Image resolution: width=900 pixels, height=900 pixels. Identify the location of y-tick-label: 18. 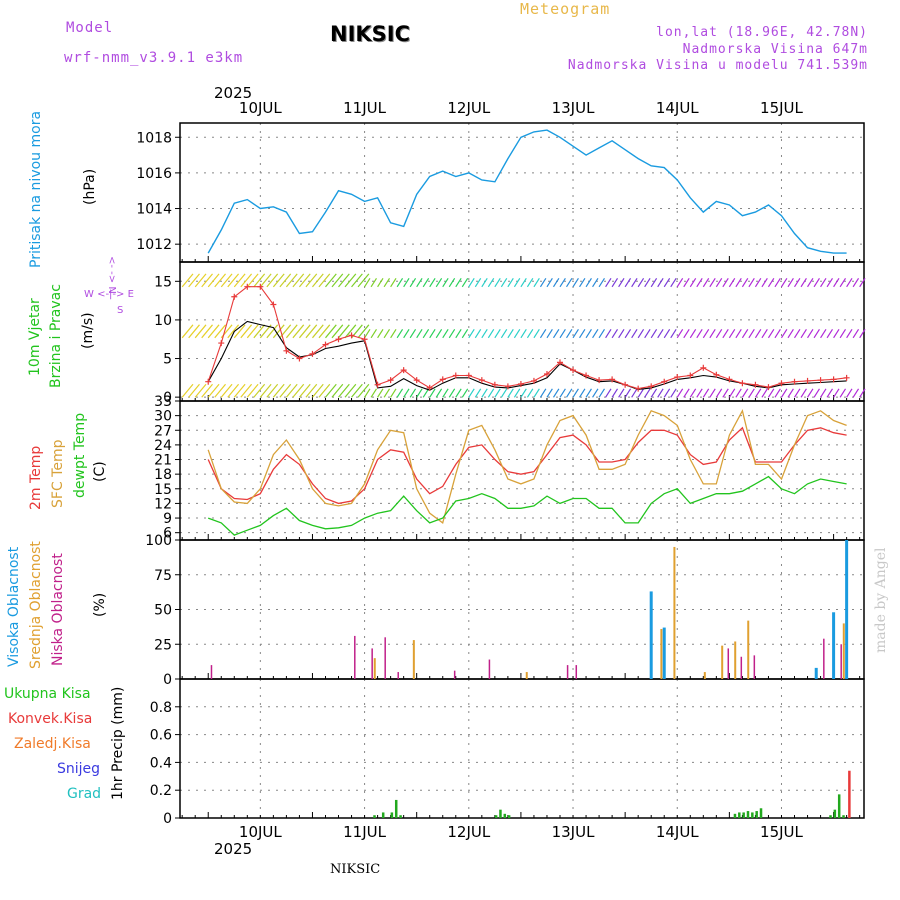
(163, 475).